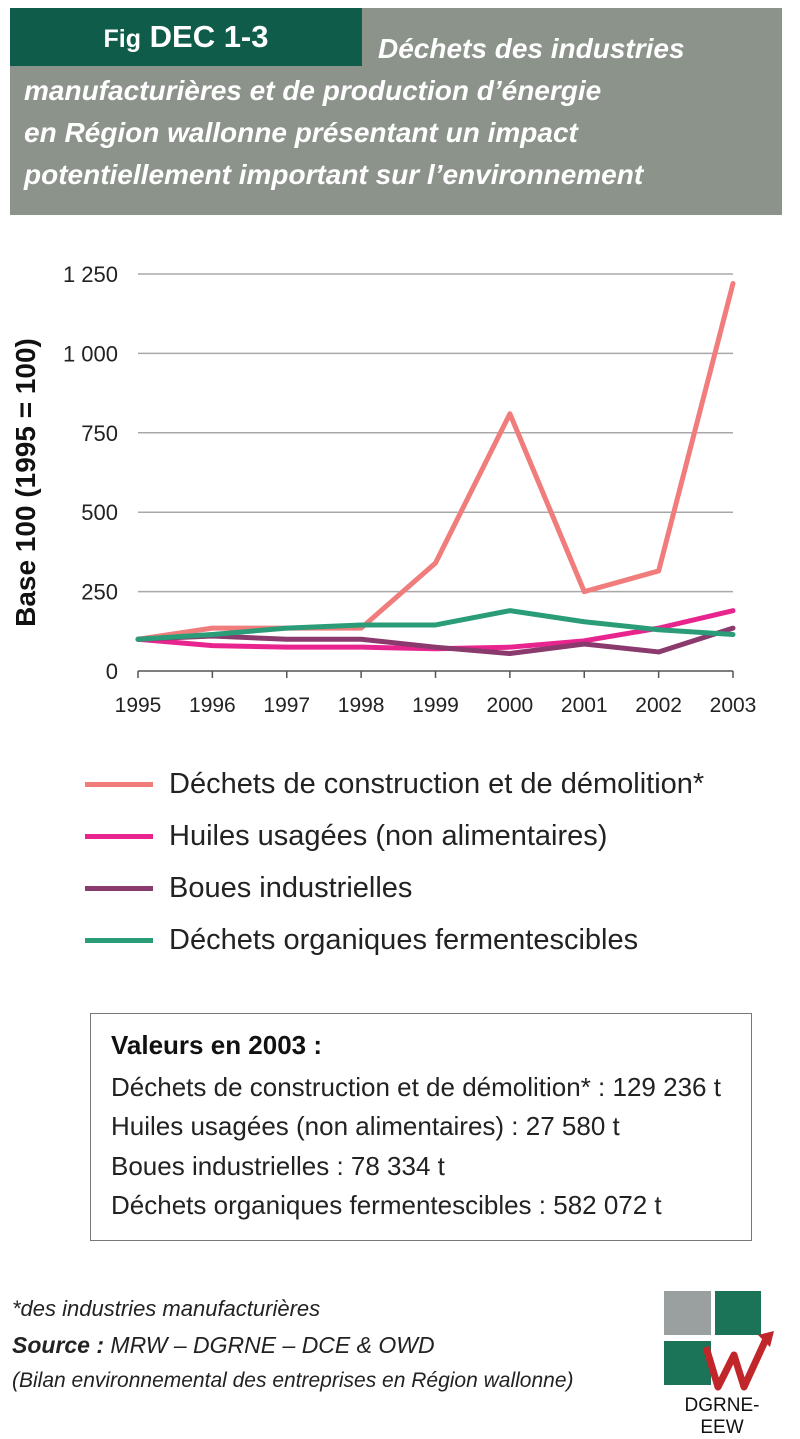  Describe the element at coordinates (733, 705) in the screenshot. I see `x-tick-label: 2003` at that location.